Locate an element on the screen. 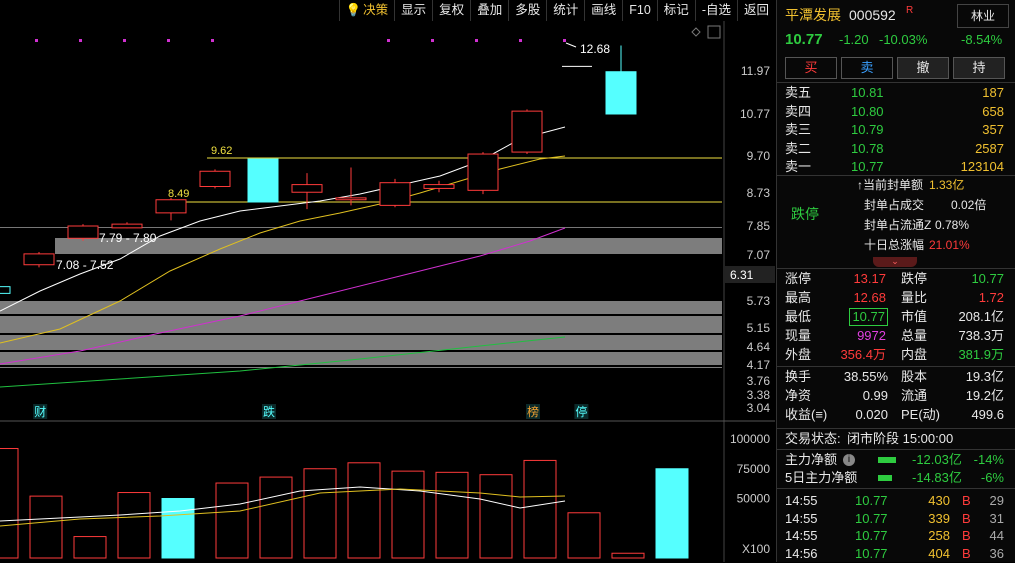 The image size is (1015, 563). quote-label: 量比 is located at coordinates (914, 297).